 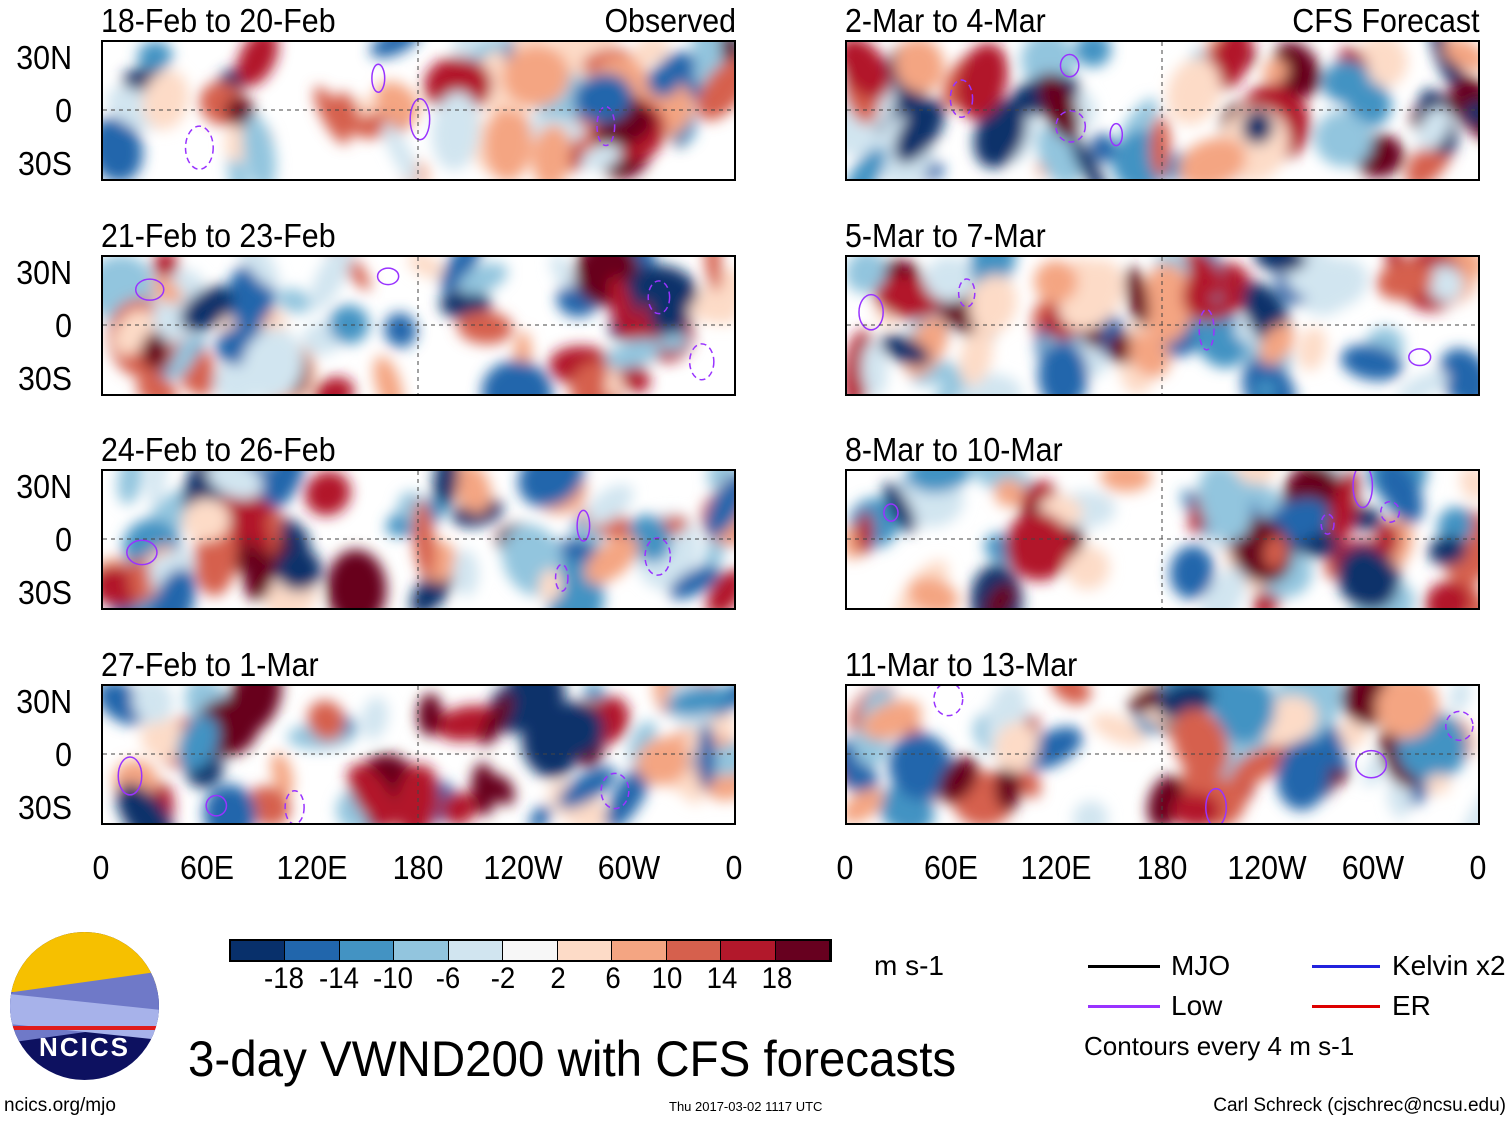 What do you see at coordinates (218, 20) in the screenshot?
I see `panel-title: 18-Feb to 20-Feb` at bounding box center [218, 20].